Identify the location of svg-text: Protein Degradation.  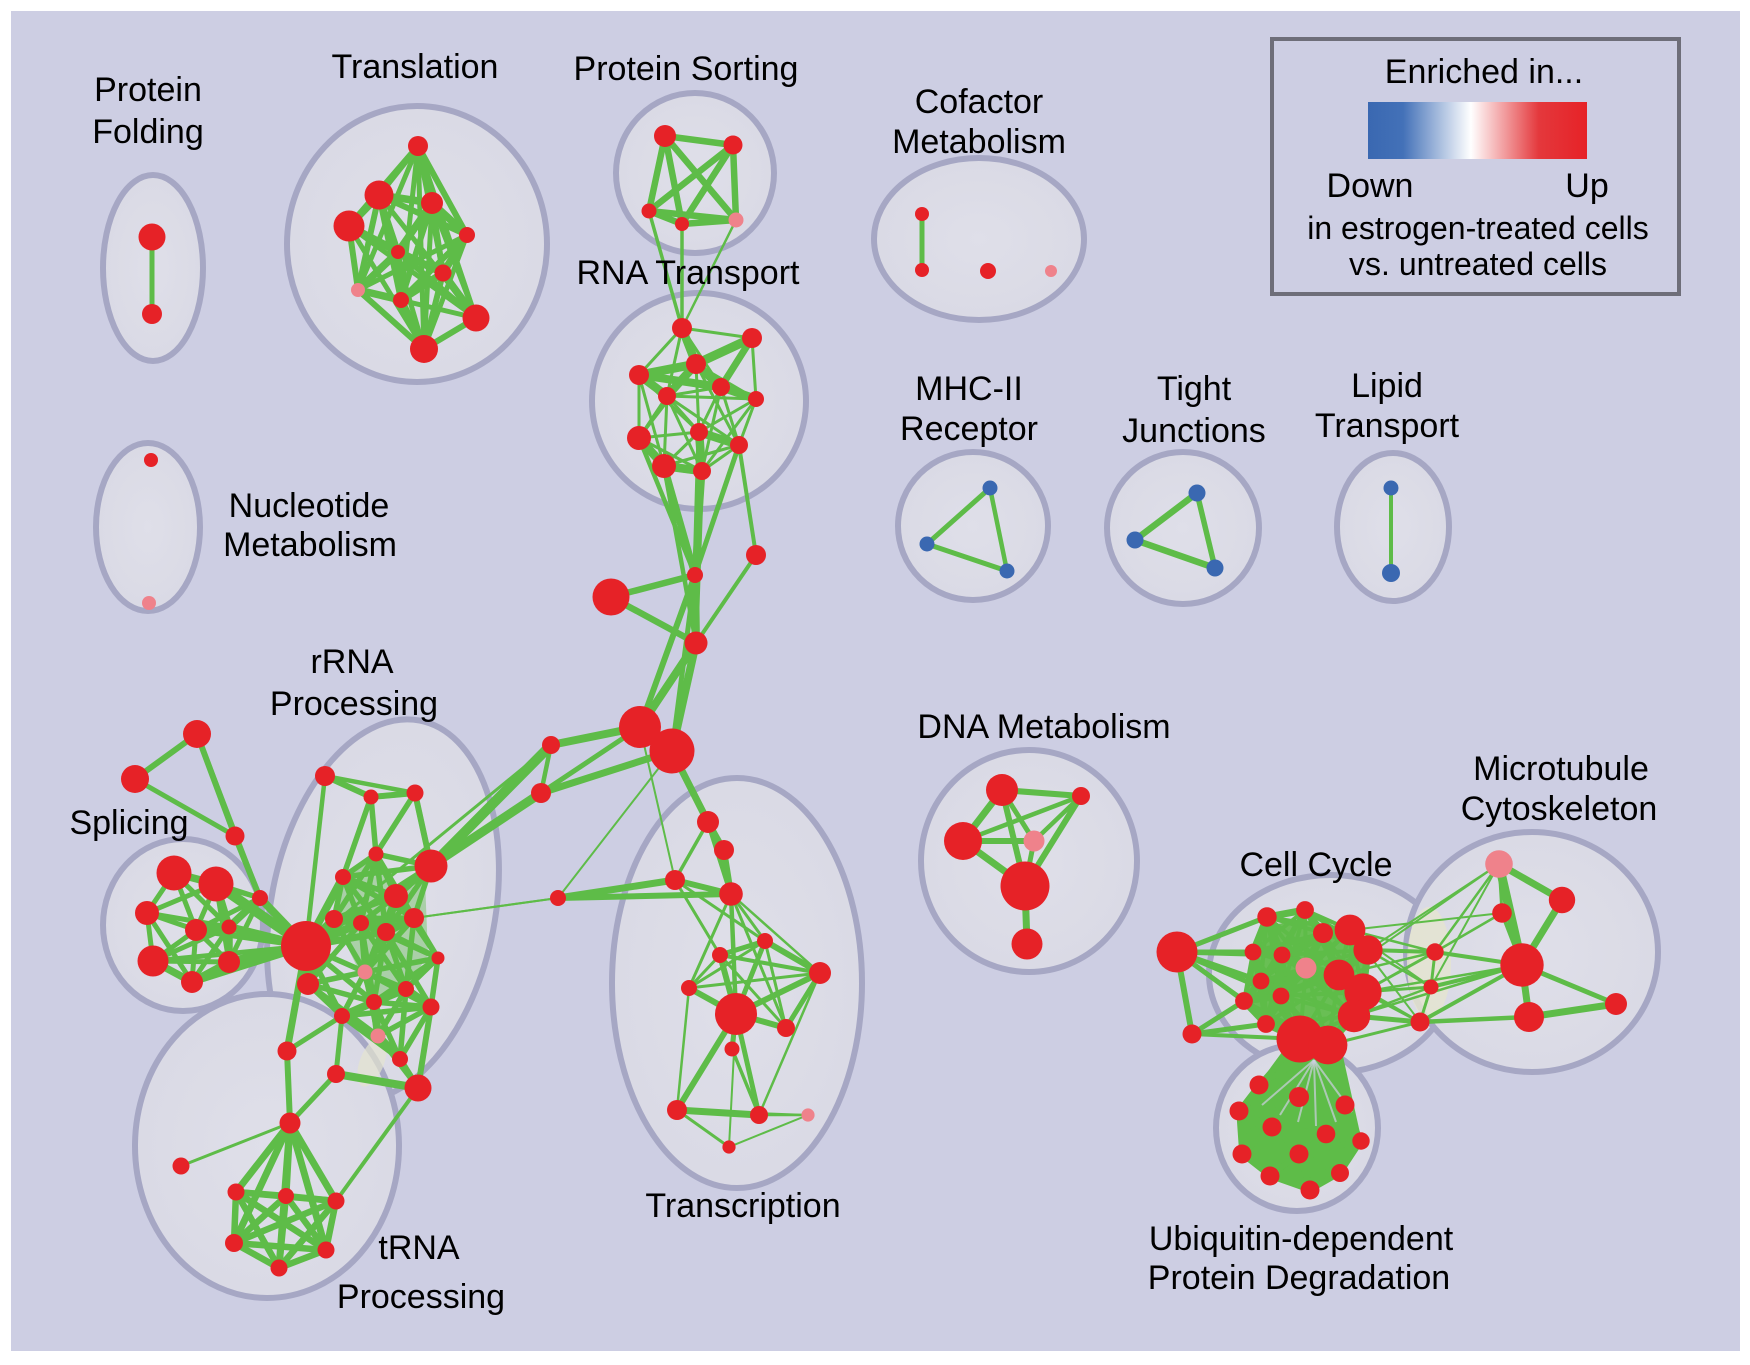
(1299, 1278).